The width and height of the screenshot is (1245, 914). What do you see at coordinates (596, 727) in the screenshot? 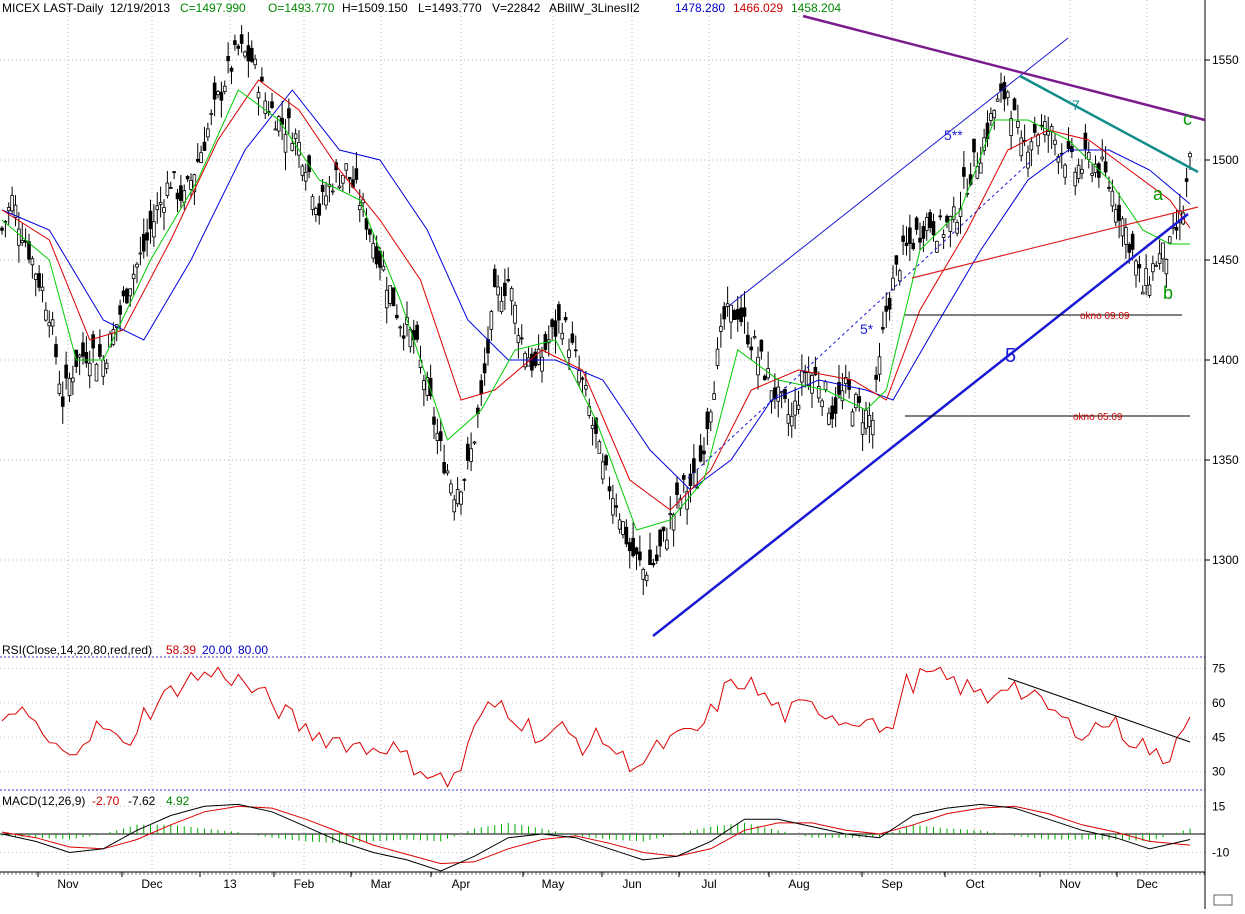
I see `rsi-line` at bounding box center [596, 727].